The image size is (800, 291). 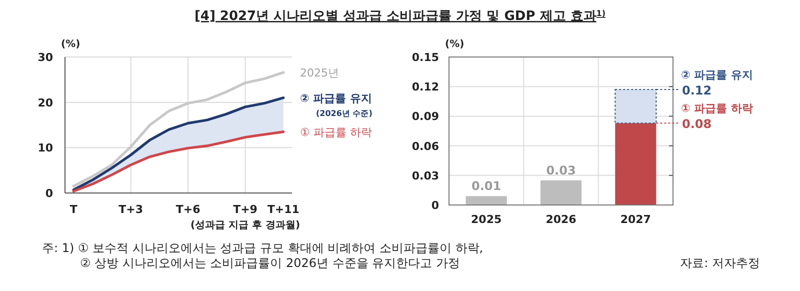 What do you see at coordinates (697, 124) in the screenshot?
I see `data-label: 0.08` at bounding box center [697, 124].